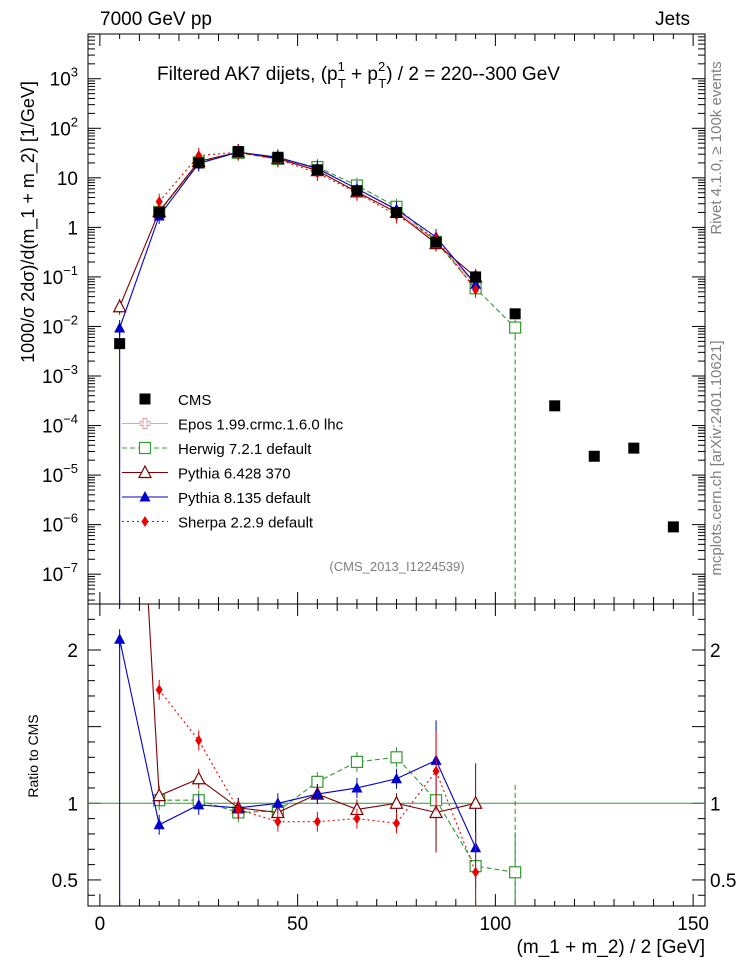  I want to click on legend-marker-pythia8, so click(145, 496).